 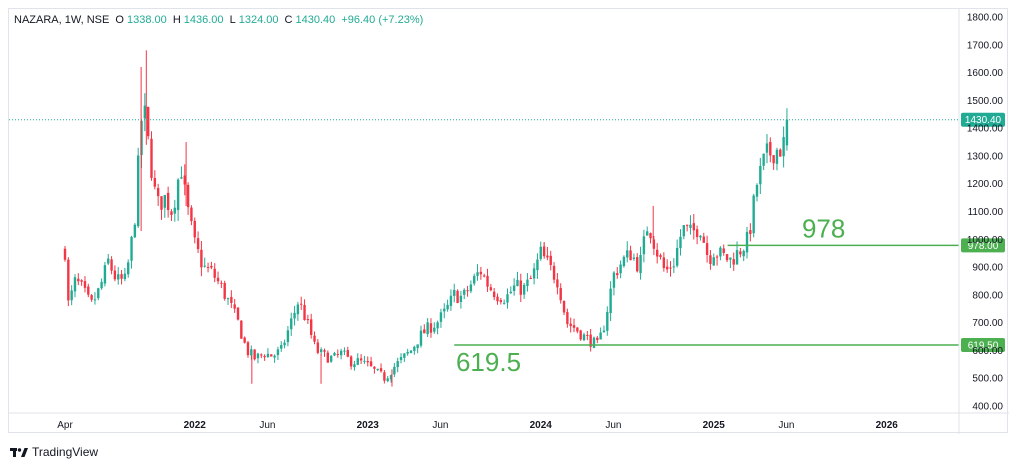 I want to click on tradingview-logo-icon, so click(x=19, y=452).